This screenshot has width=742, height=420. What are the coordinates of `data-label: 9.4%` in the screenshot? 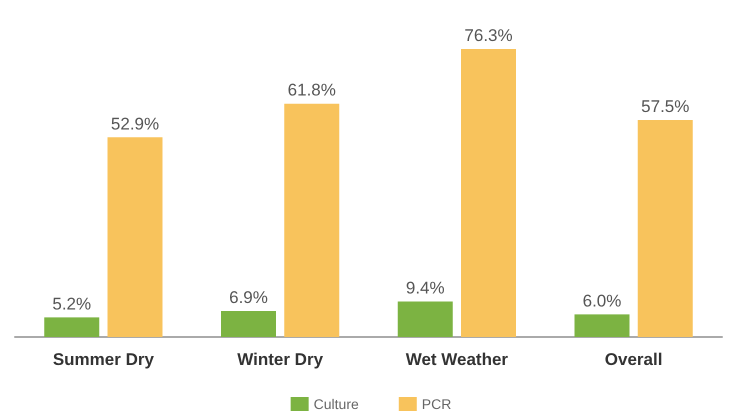 It's located at (425, 288).